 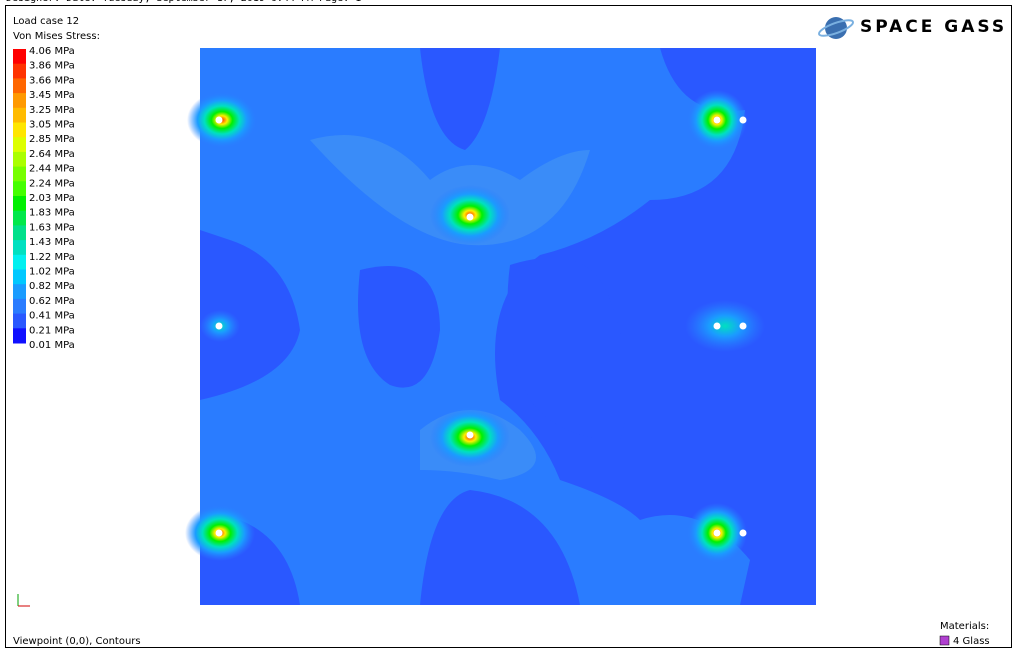 I want to click on legend-label: 0.01 MPa, so click(x=52, y=345).